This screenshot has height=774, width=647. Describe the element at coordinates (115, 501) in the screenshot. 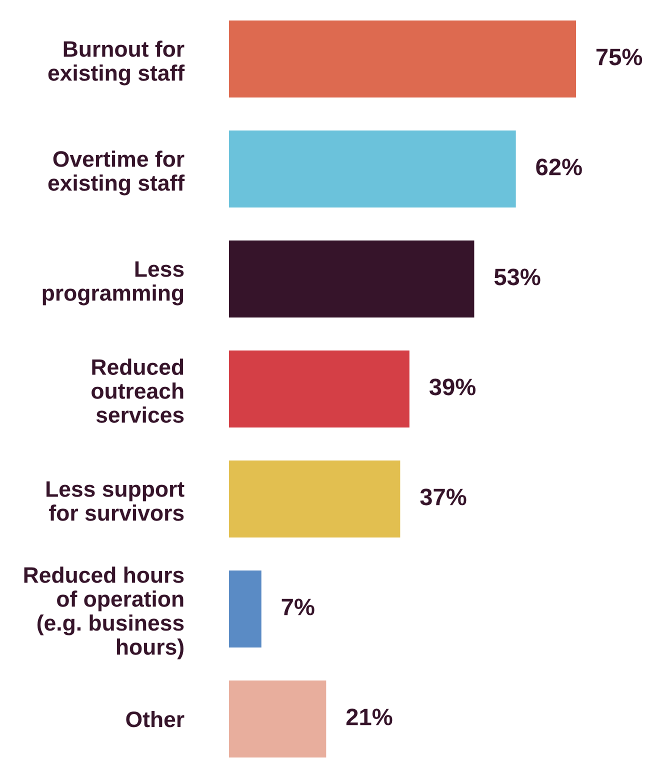

I see `y-tick-label: Less support for survivors` at that location.